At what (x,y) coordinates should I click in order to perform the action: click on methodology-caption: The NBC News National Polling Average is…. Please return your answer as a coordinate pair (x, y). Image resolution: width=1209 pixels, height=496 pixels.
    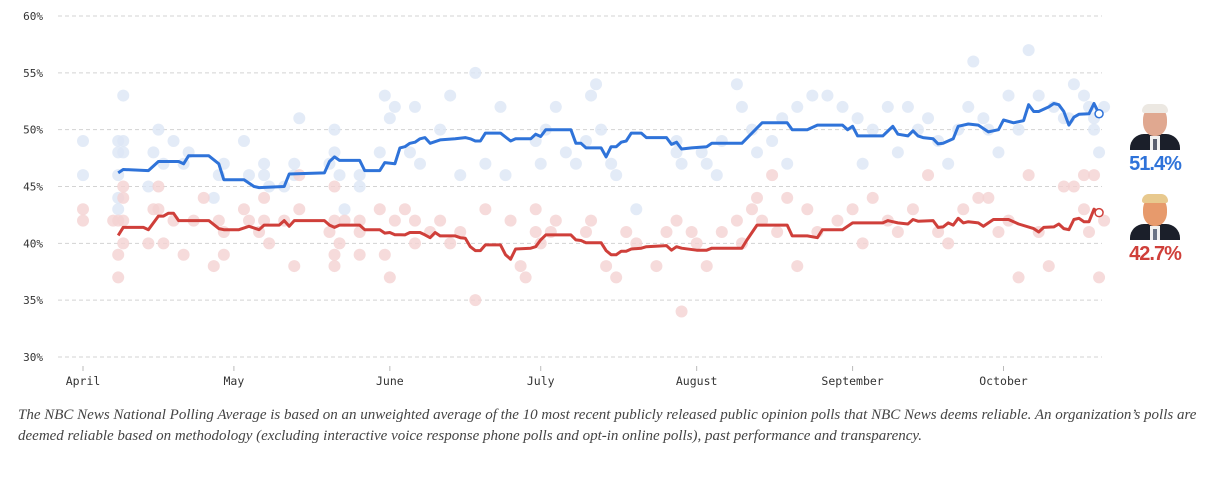
    Looking at the image, I should click on (607, 425).